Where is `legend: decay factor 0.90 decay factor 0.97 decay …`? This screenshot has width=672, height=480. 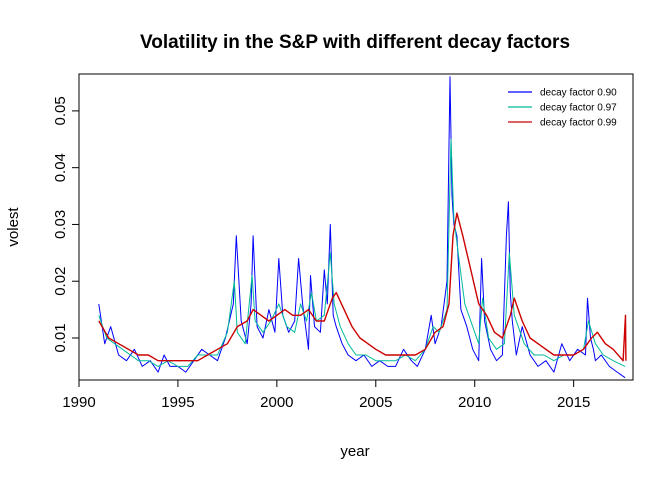
legend: decay factor 0.90 decay factor 0.97 decay … is located at coordinates (562, 108).